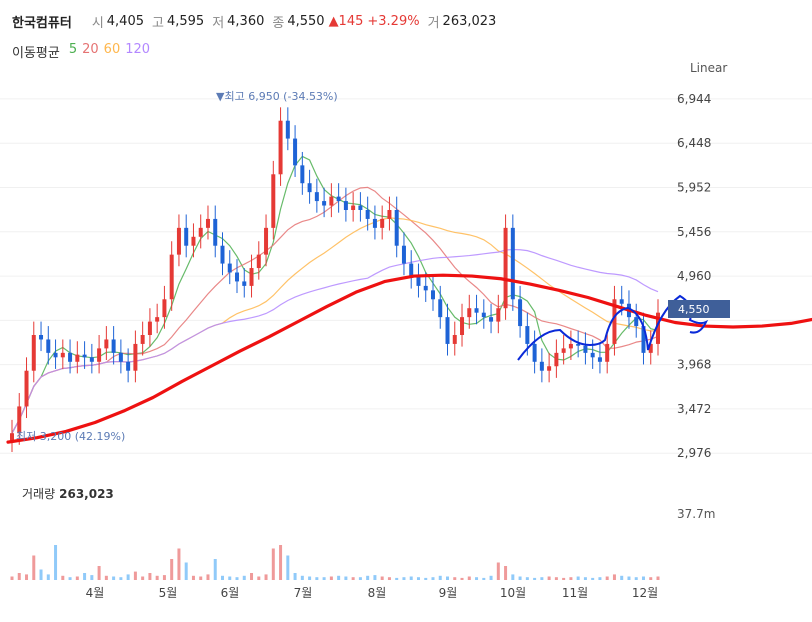 This screenshot has height=622, width=812. What do you see at coordinates (158, 23) in the screenshot?
I see `high-label: 고` at bounding box center [158, 23].